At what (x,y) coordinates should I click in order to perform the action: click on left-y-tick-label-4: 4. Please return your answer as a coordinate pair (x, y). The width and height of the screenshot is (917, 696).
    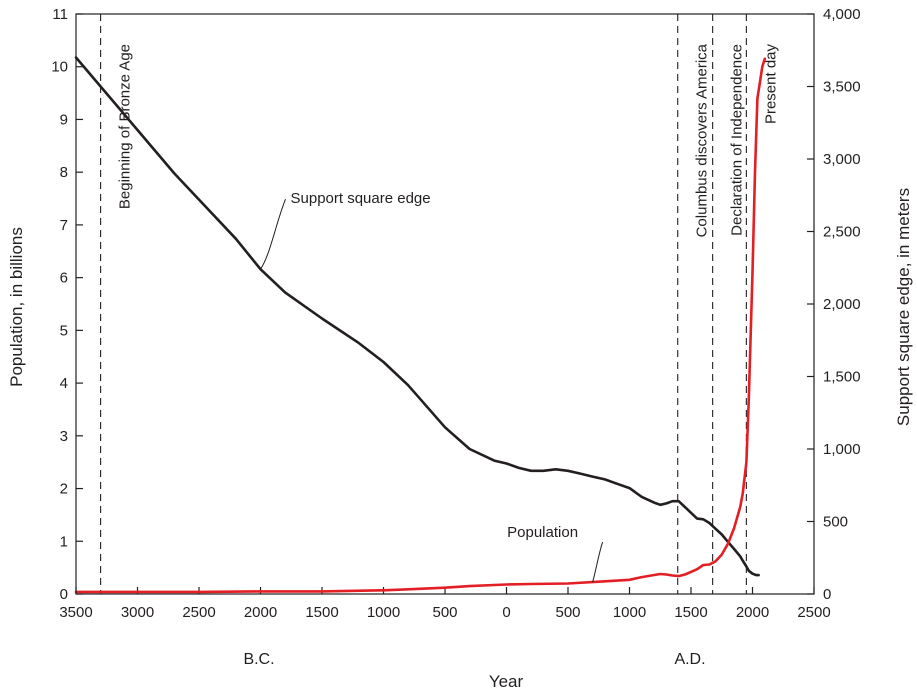
    Looking at the image, I should click on (64, 383).